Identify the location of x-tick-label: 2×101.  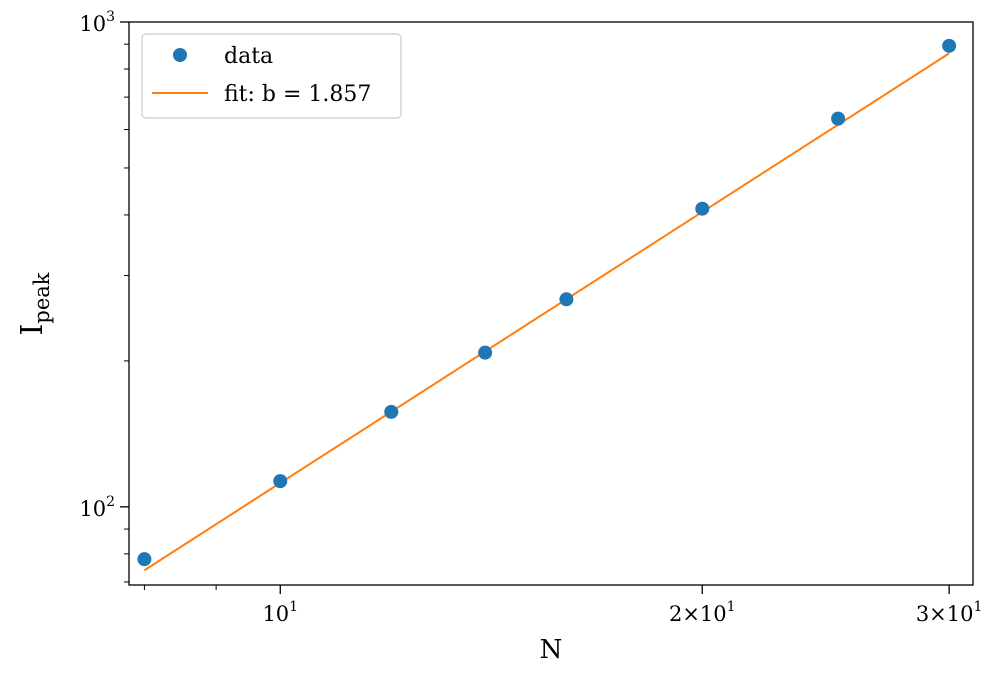
(702, 612).